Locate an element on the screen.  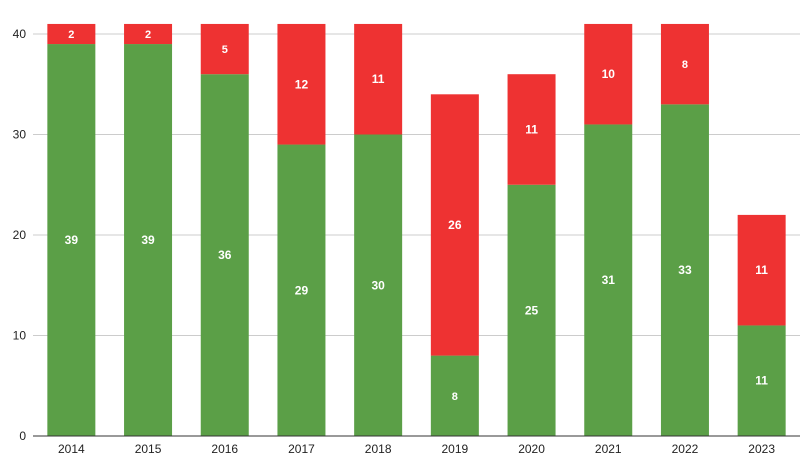
y-tick-label: 20 is located at coordinates (20, 235).